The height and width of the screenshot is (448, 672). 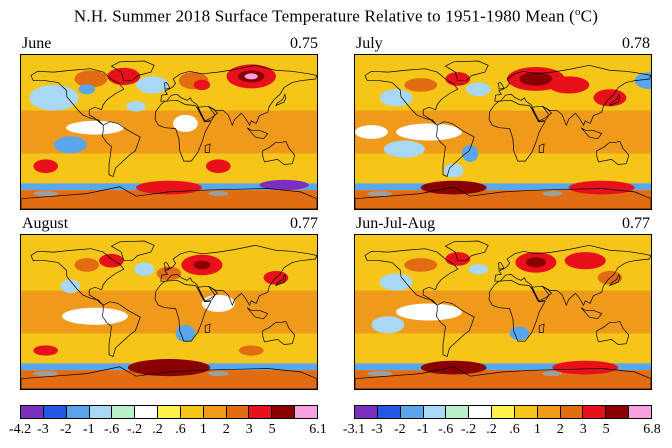 What do you see at coordinates (304, 223) in the screenshot?
I see `panel-value-august: 0.77` at bounding box center [304, 223].